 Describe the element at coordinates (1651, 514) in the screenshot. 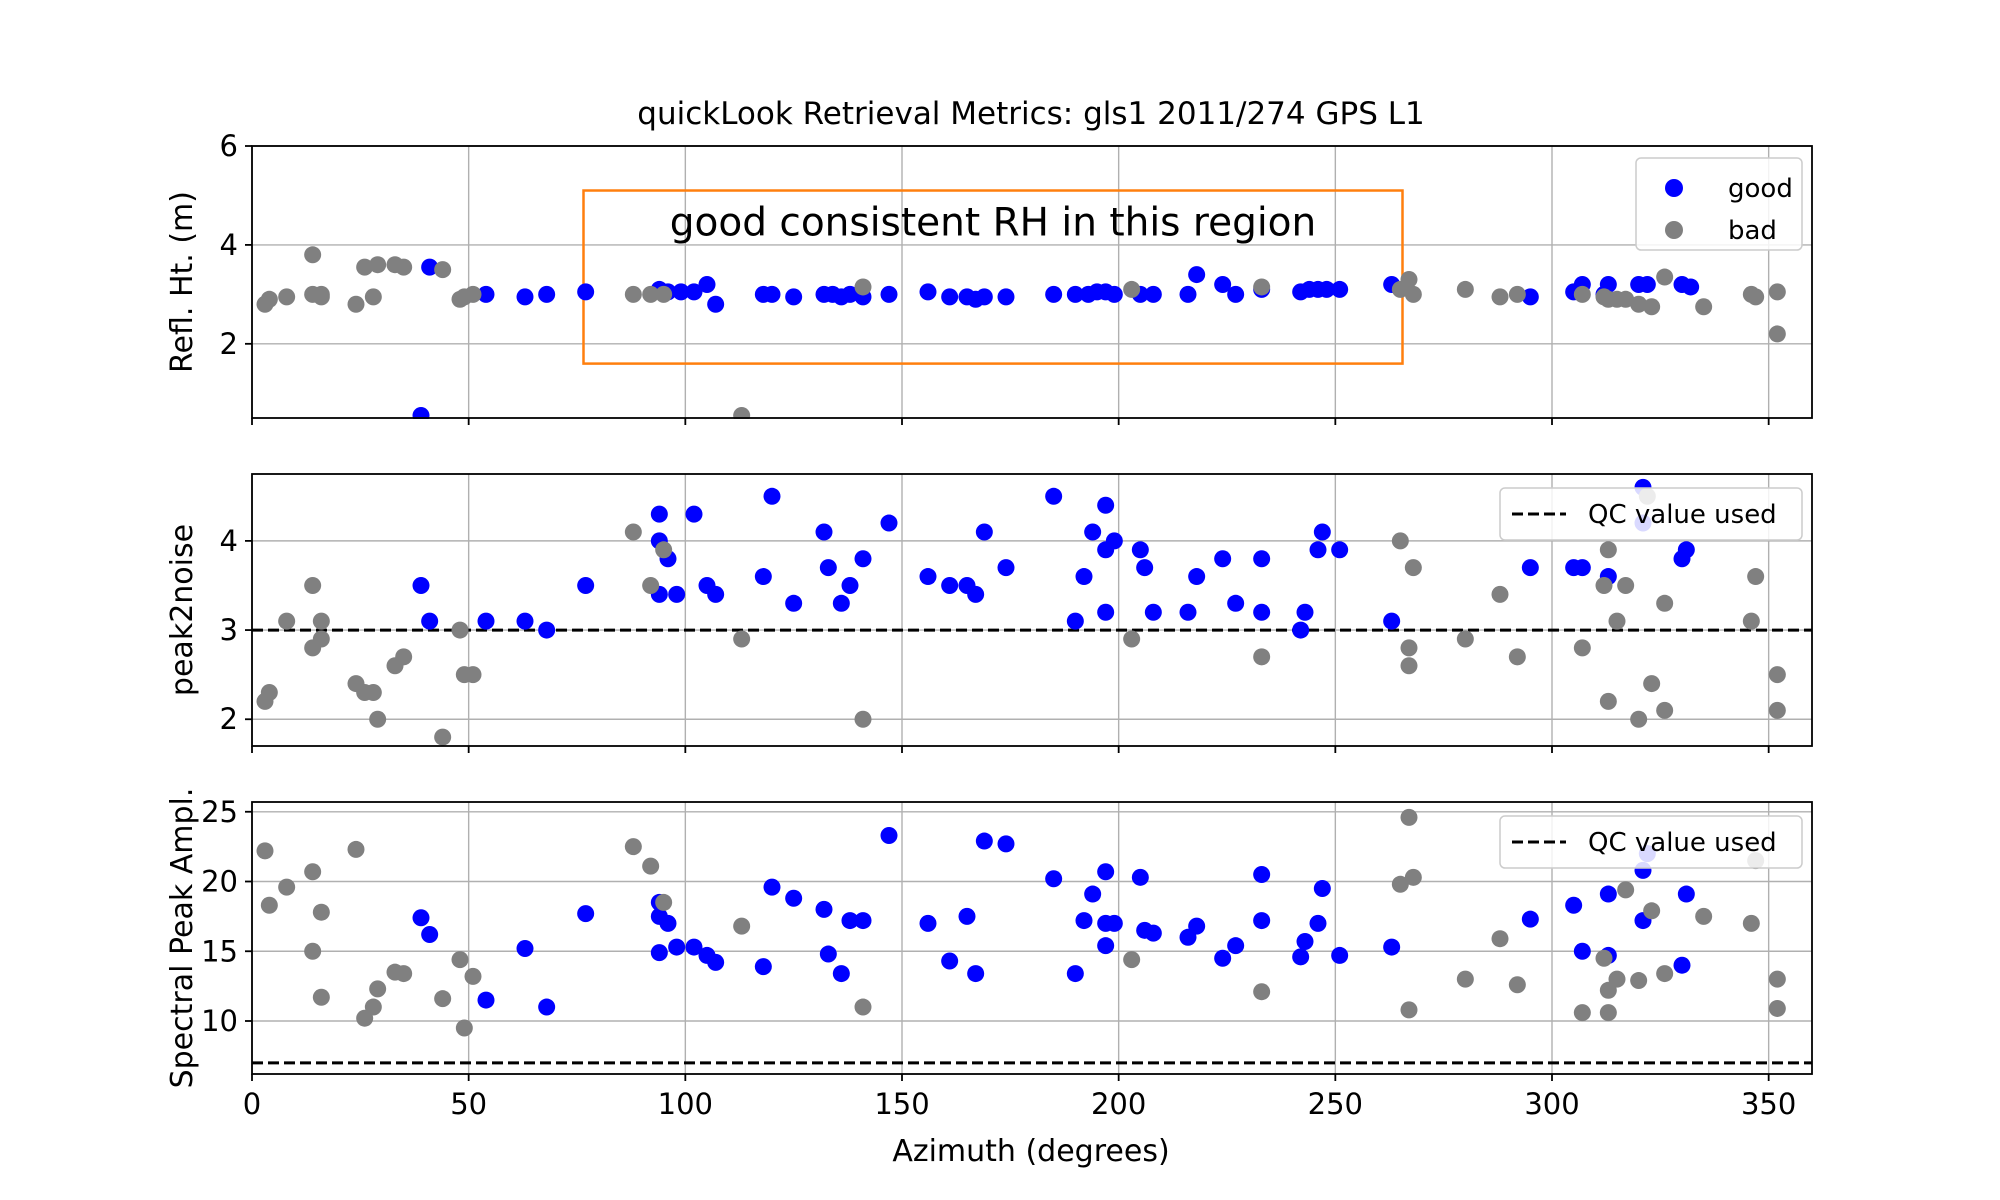

I see `legend-box` at that location.